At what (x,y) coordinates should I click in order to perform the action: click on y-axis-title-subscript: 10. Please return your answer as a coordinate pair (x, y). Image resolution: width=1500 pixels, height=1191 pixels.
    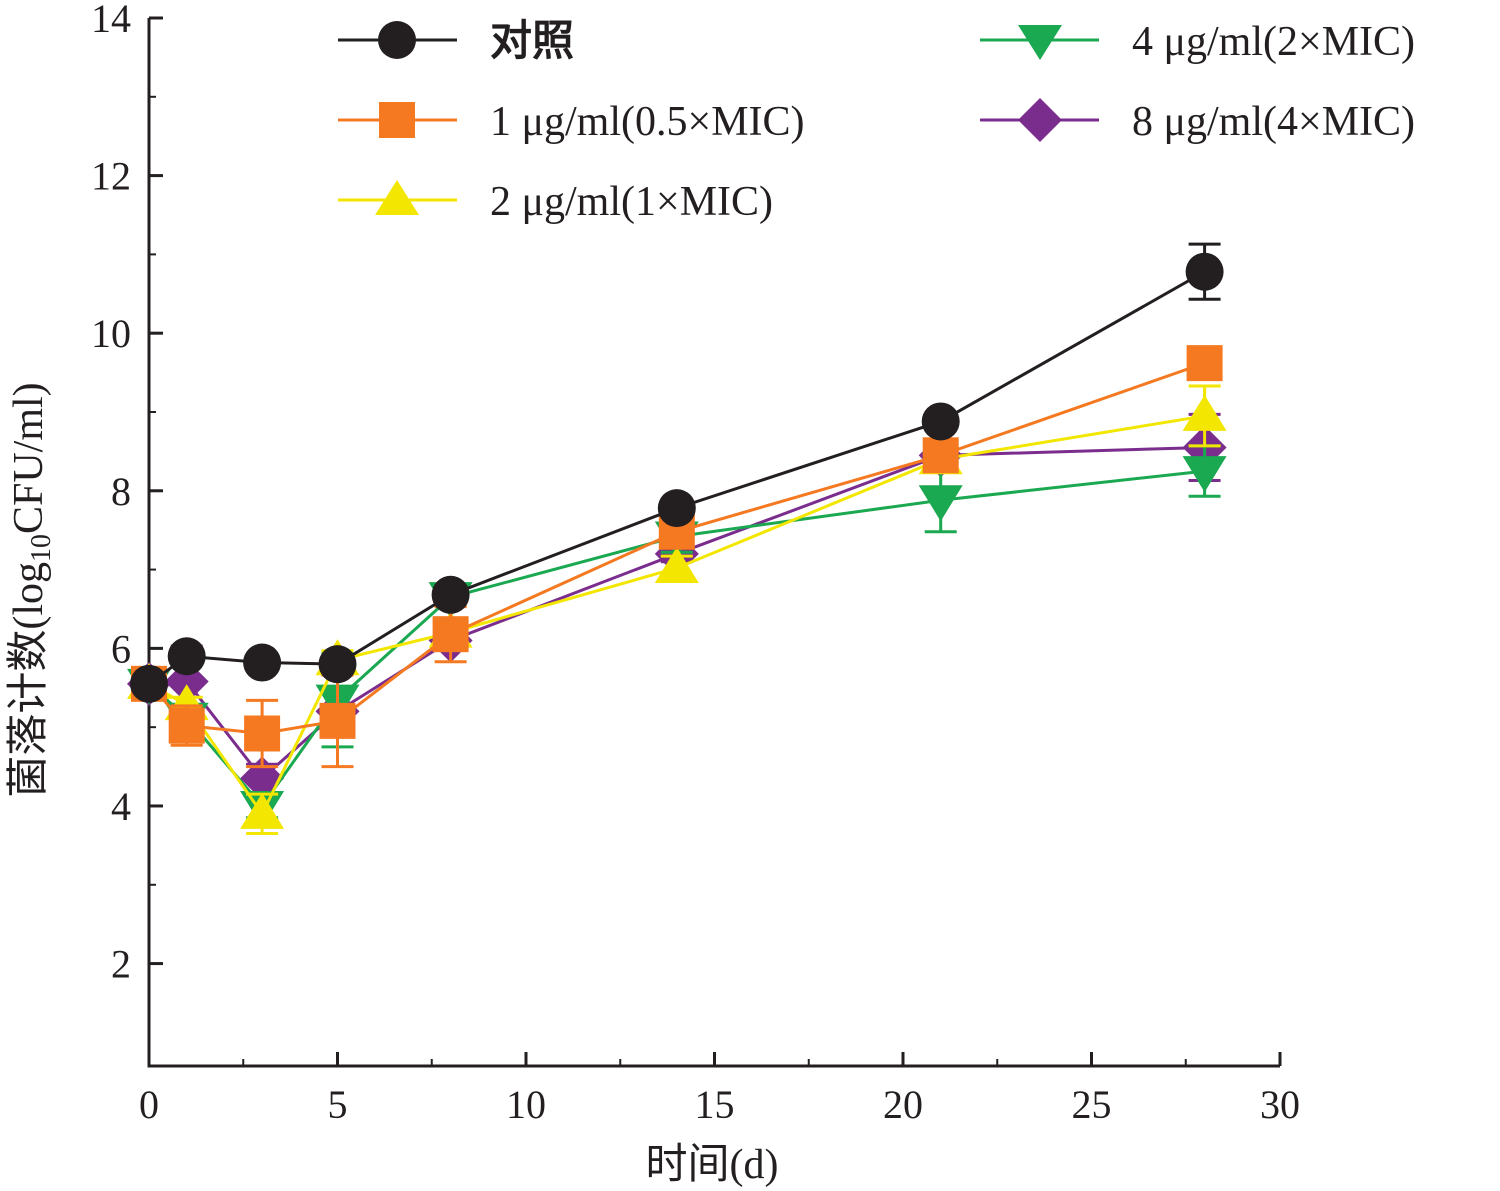
    Looking at the image, I should click on (41, 548).